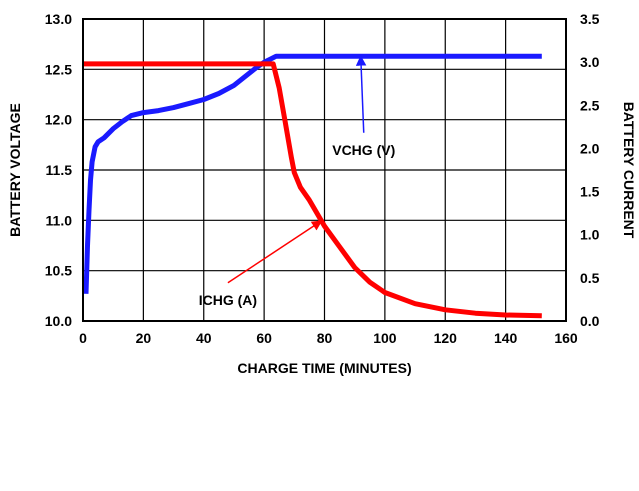 The image size is (639, 491). Describe the element at coordinates (385, 338) in the screenshot. I see `x-tick-label: 100` at that location.